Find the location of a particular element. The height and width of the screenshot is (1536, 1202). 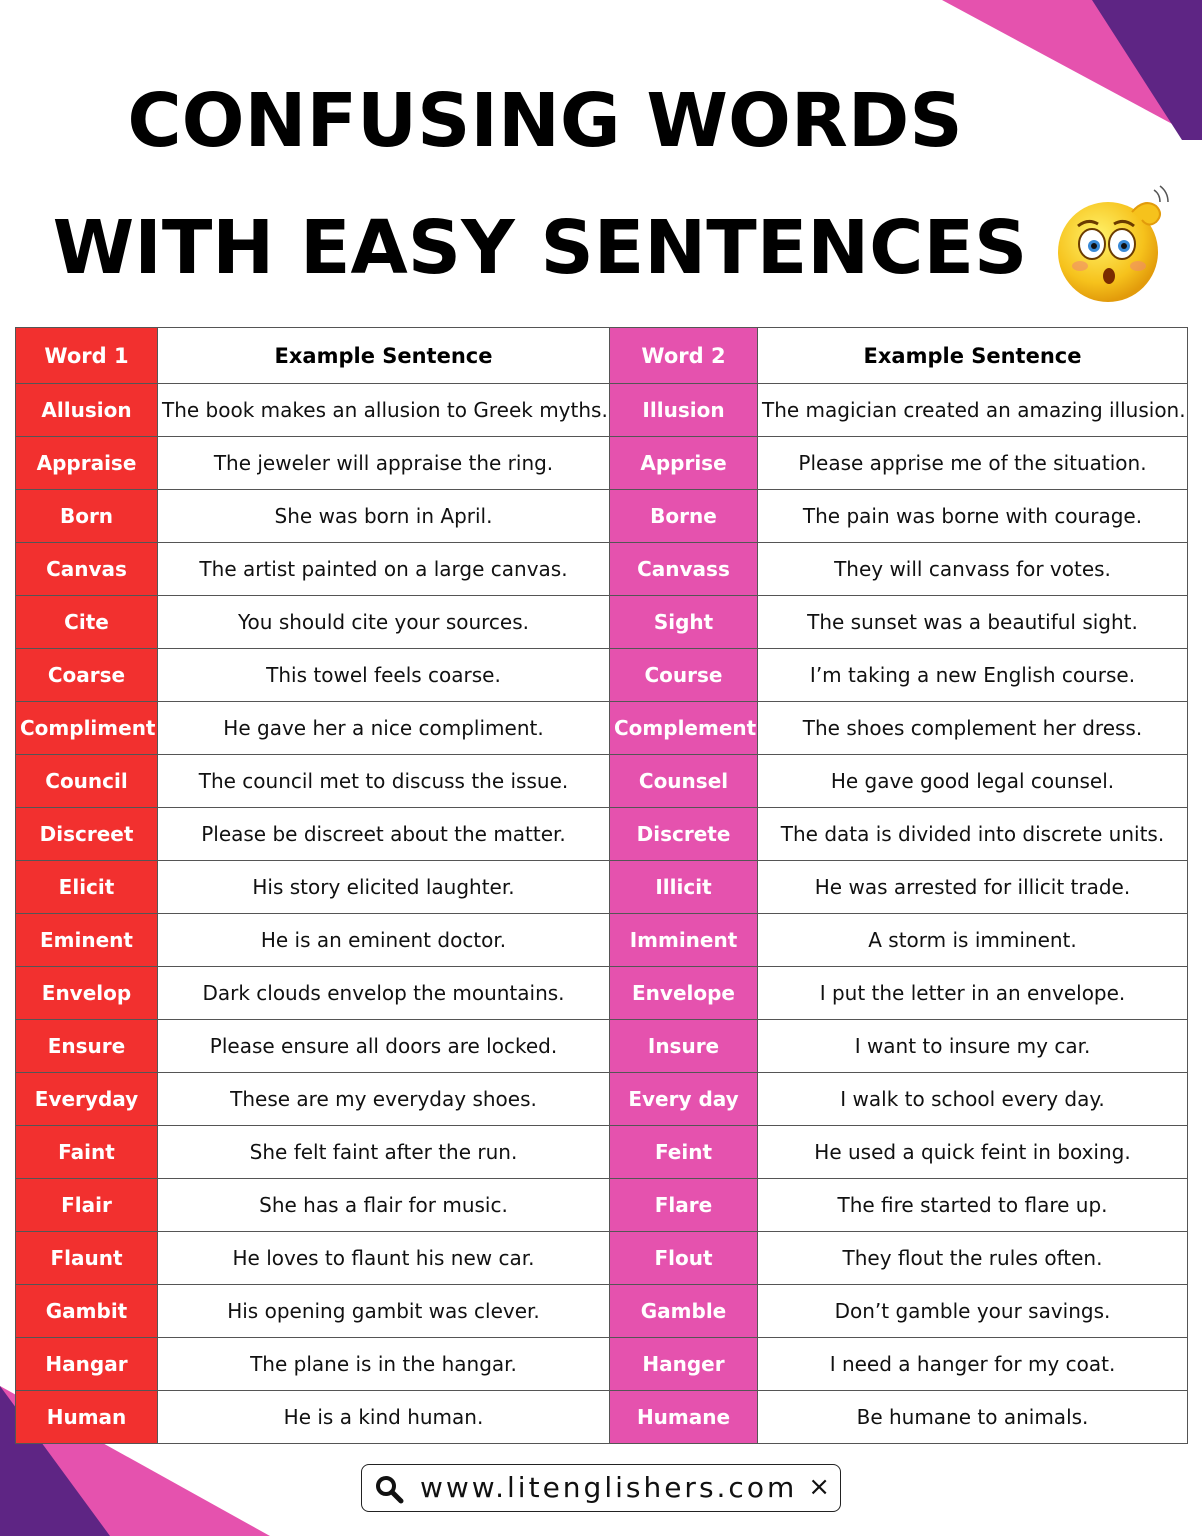

word-1-cell: Elicit is located at coordinates (86, 887).